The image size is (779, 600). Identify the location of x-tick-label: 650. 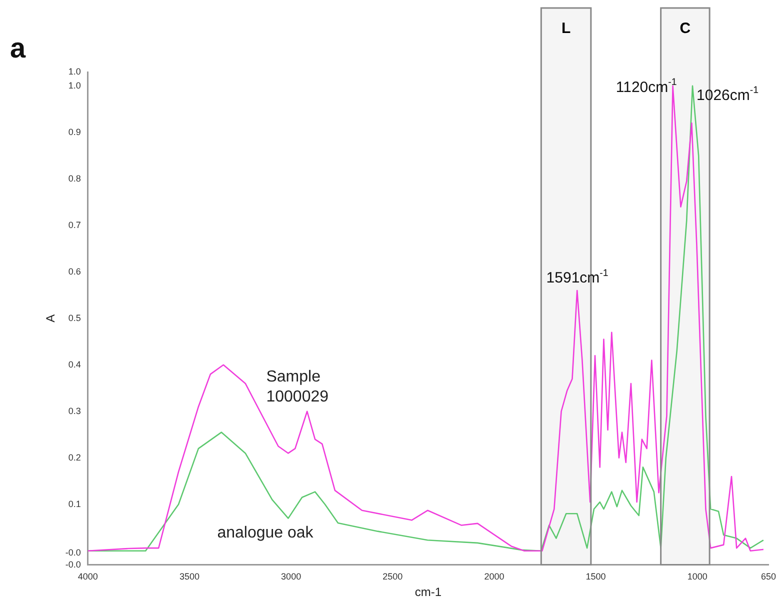
(768, 577).